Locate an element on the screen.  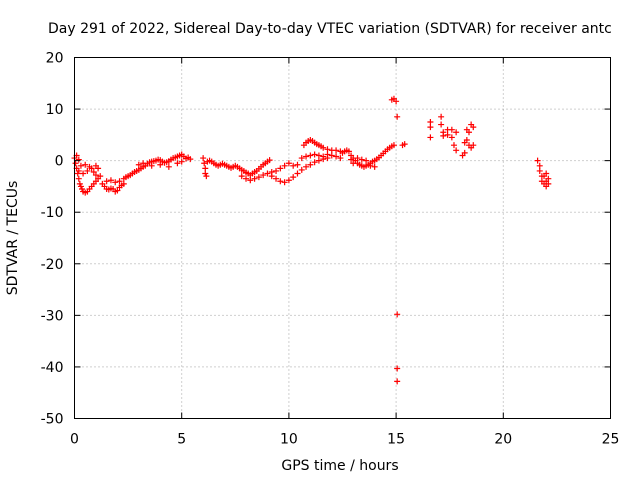
y-tick-label: 0 is located at coordinates (59, 162).